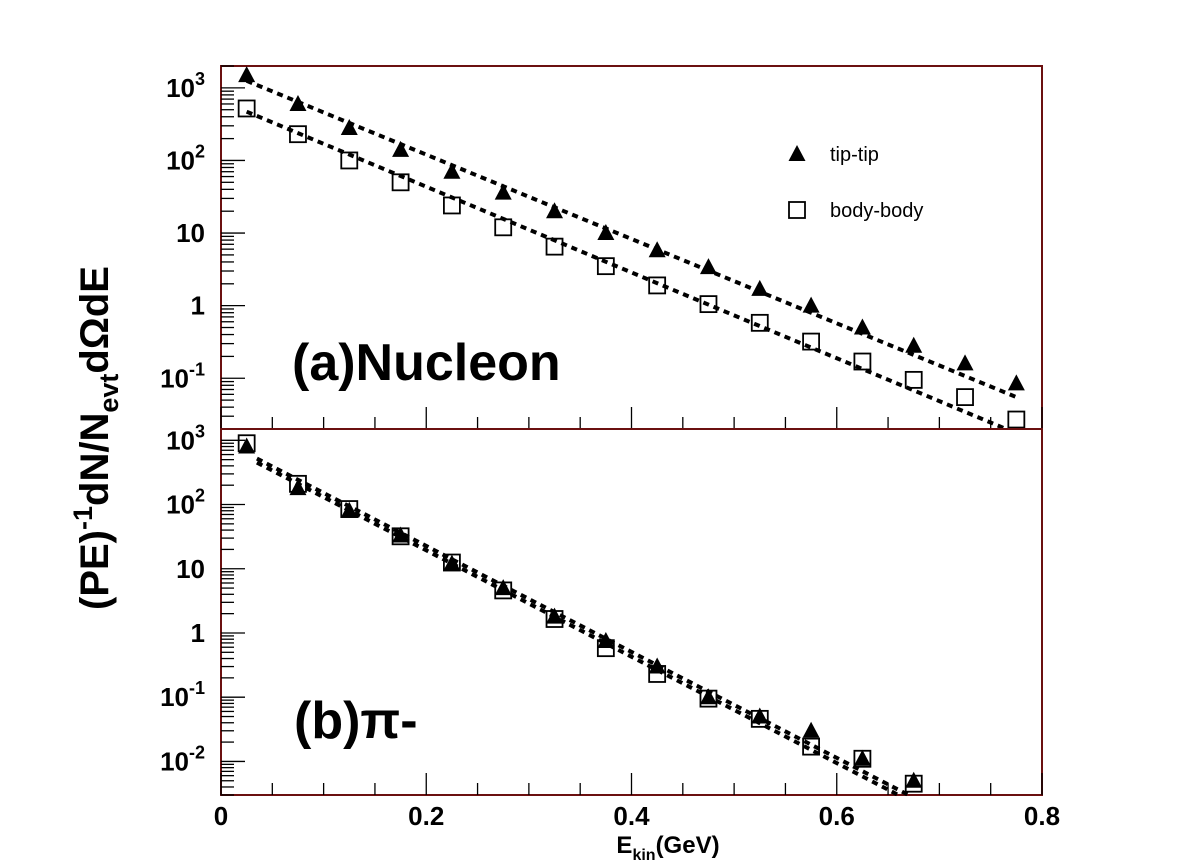 This screenshot has width=1181, height=860. I want to click on y-label-sup: -1, so click(83, 518).